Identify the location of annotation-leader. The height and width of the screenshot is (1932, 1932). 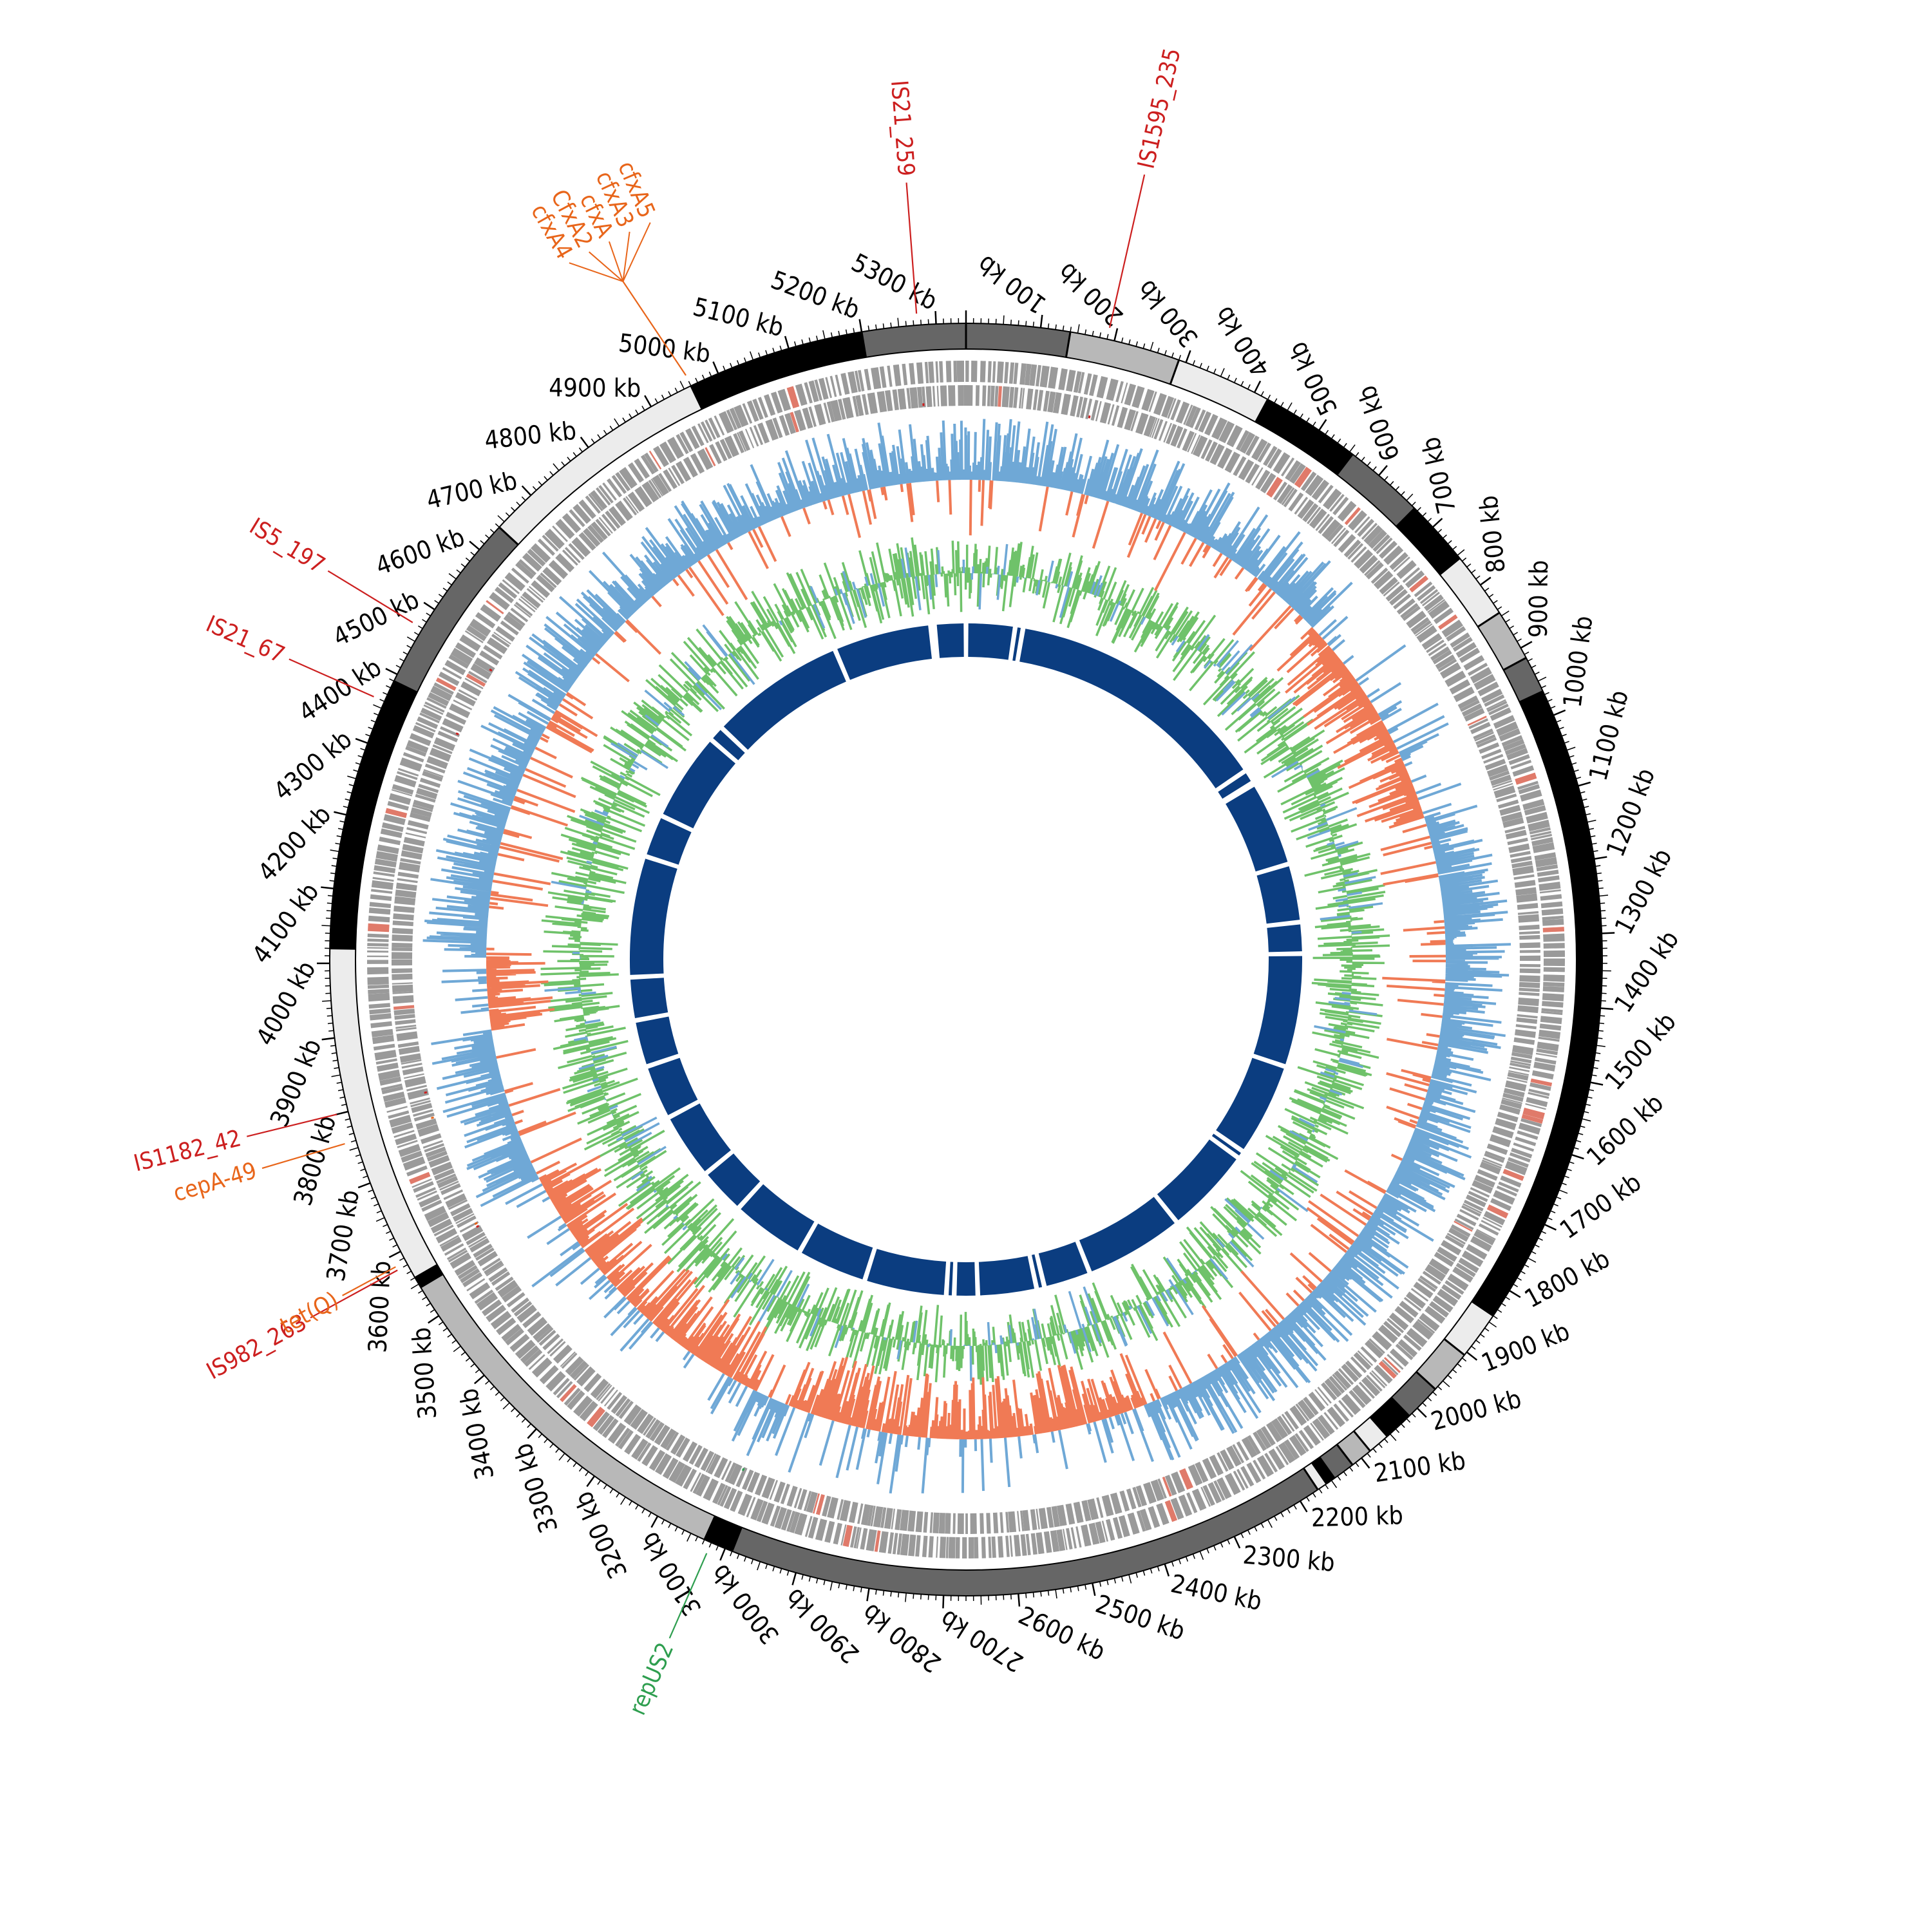
(292, 1125).